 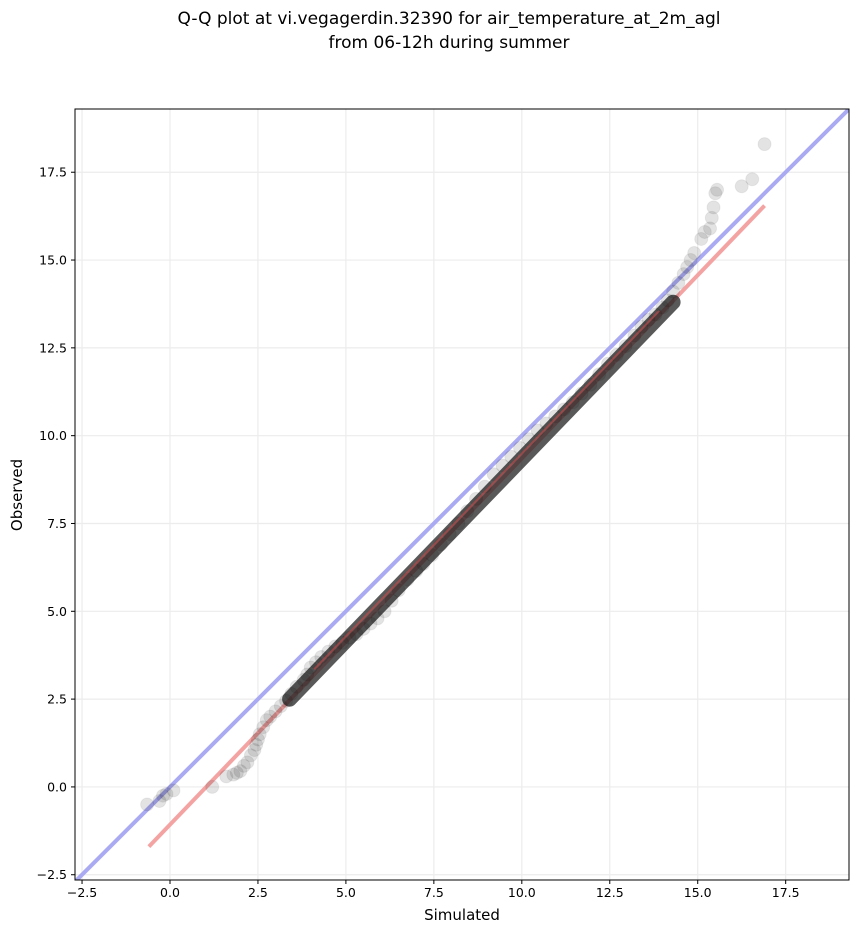 I want to click on y-tick-label: 17.5, so click(x=53, y=172).